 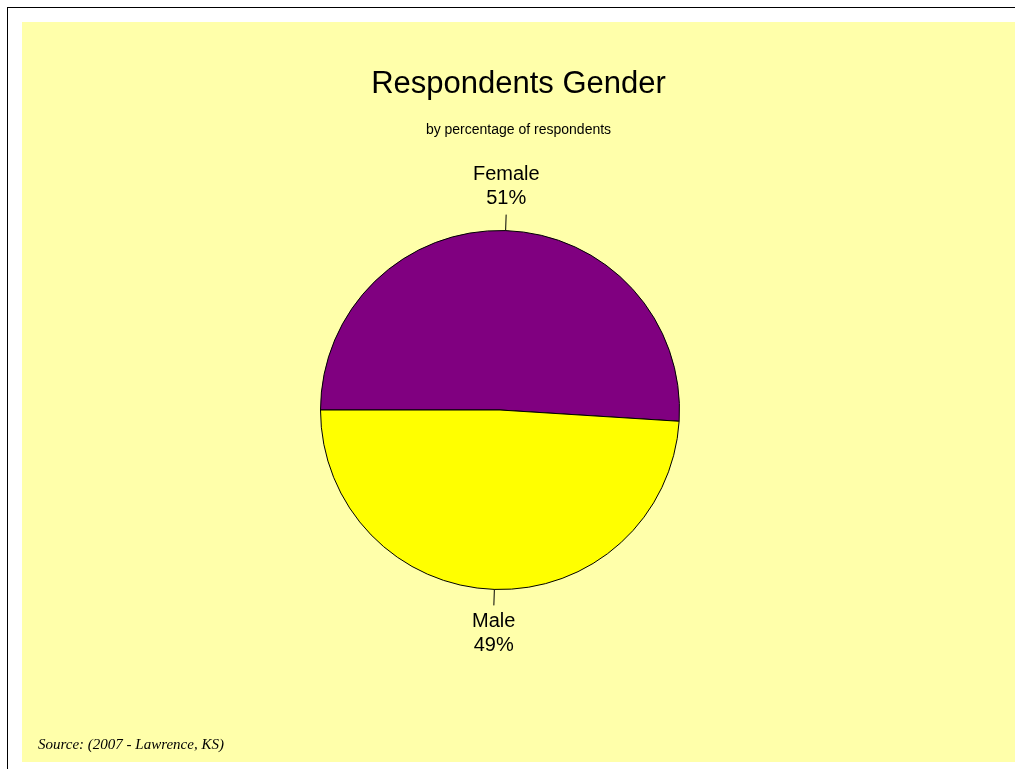 I want to click on slice-label: Female, so click(x=506, y=173).